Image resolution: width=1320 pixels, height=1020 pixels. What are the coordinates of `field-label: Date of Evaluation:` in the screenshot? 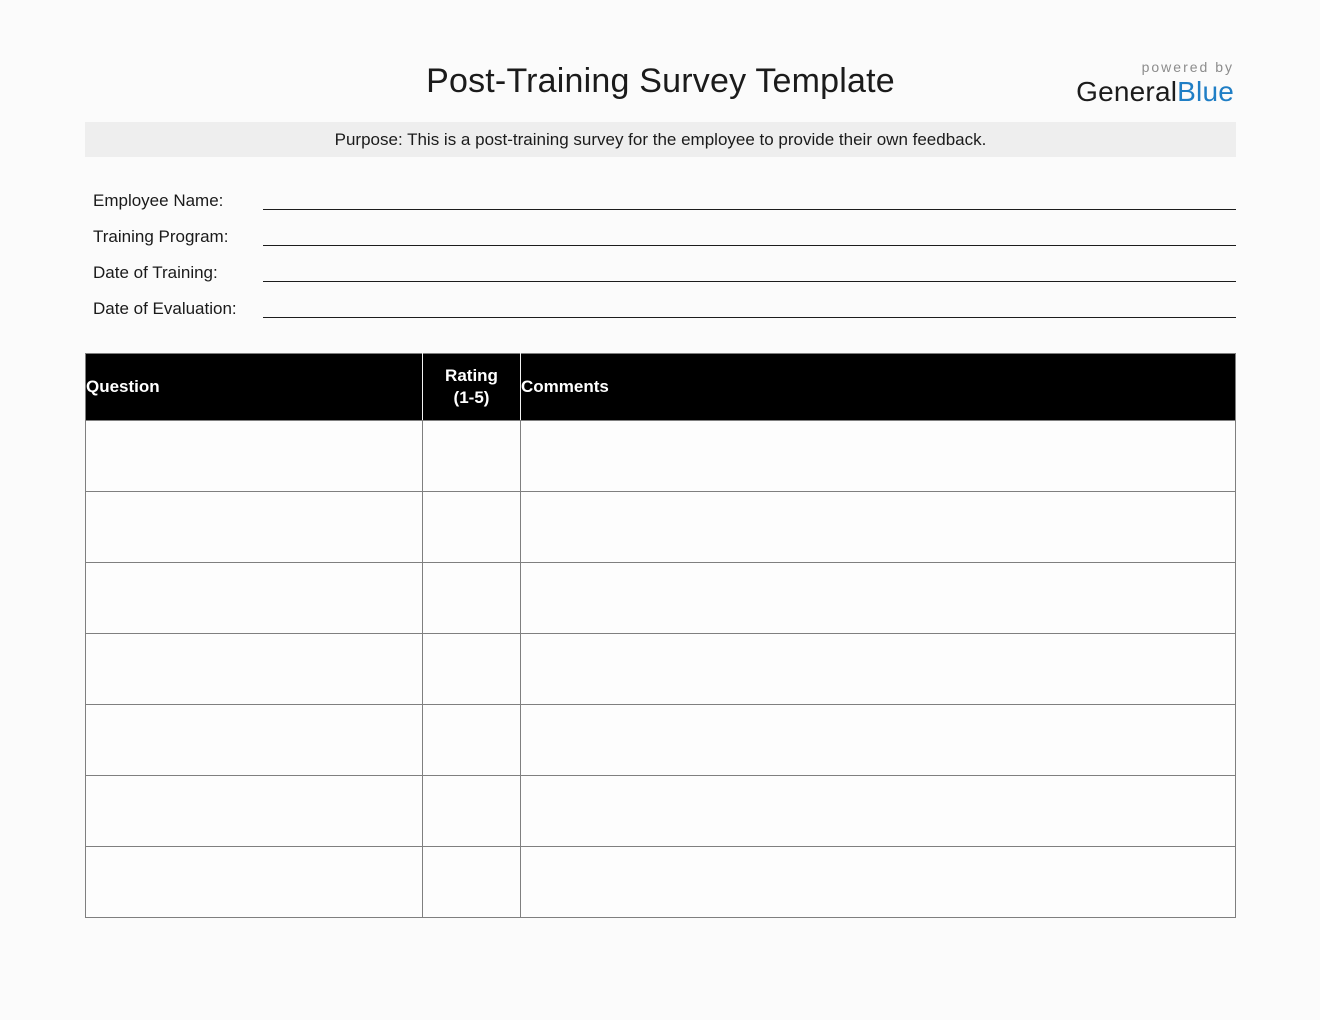 It's located at (165, 308).